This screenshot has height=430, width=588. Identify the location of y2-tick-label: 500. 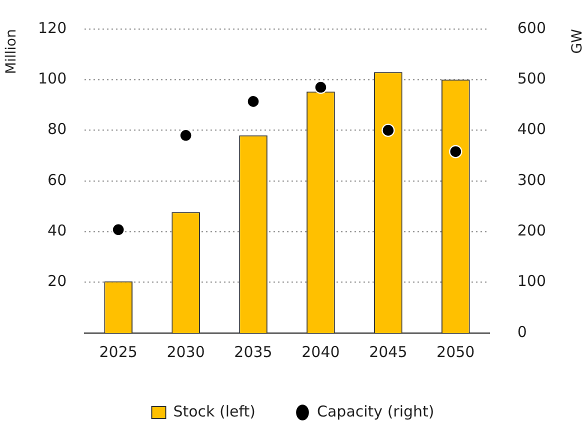
(531, 79).